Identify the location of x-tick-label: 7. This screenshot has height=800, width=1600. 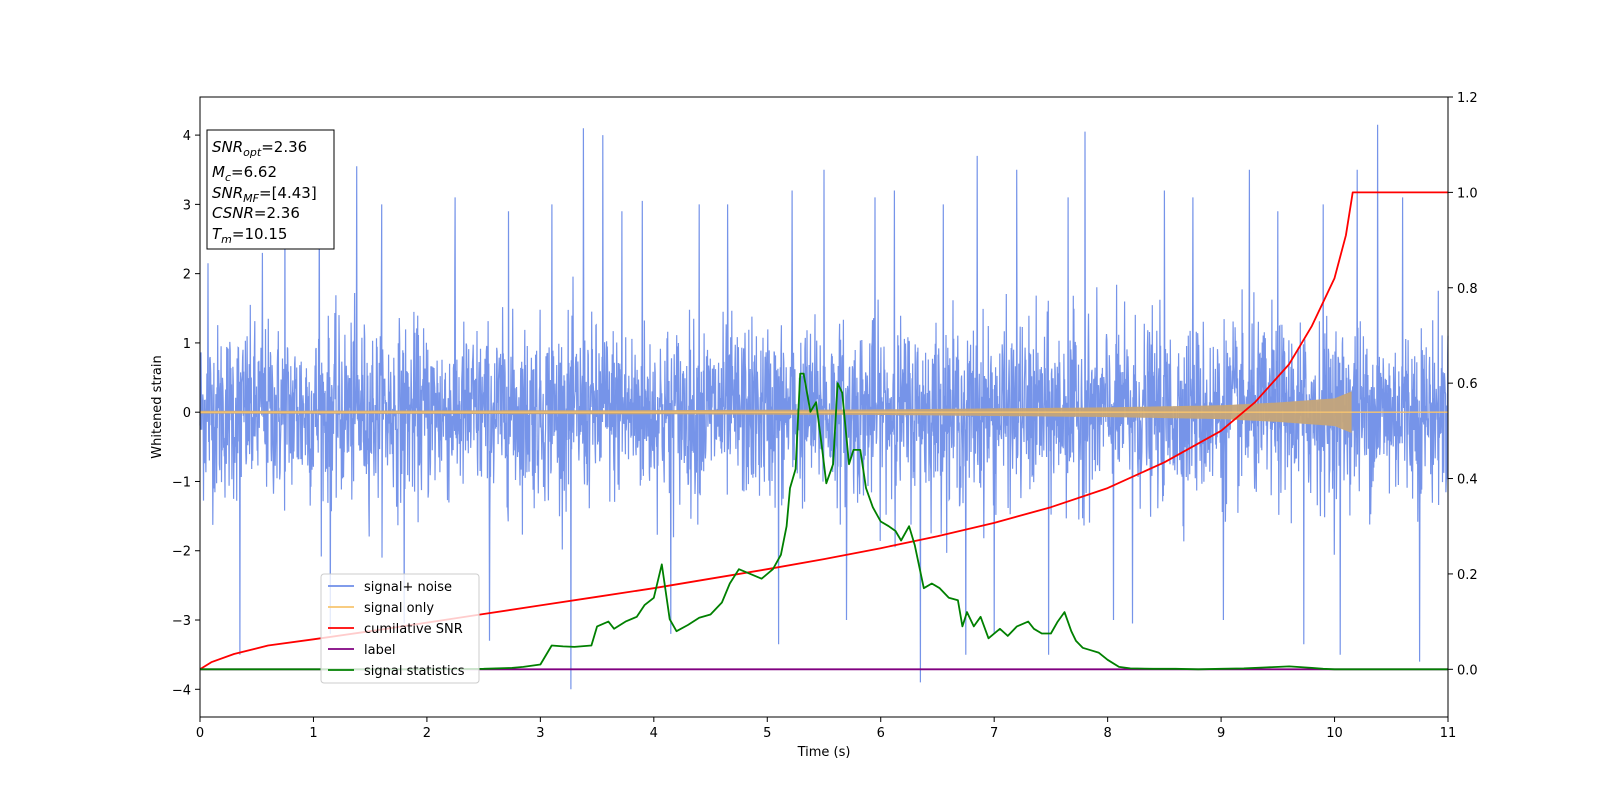
(994, 733).